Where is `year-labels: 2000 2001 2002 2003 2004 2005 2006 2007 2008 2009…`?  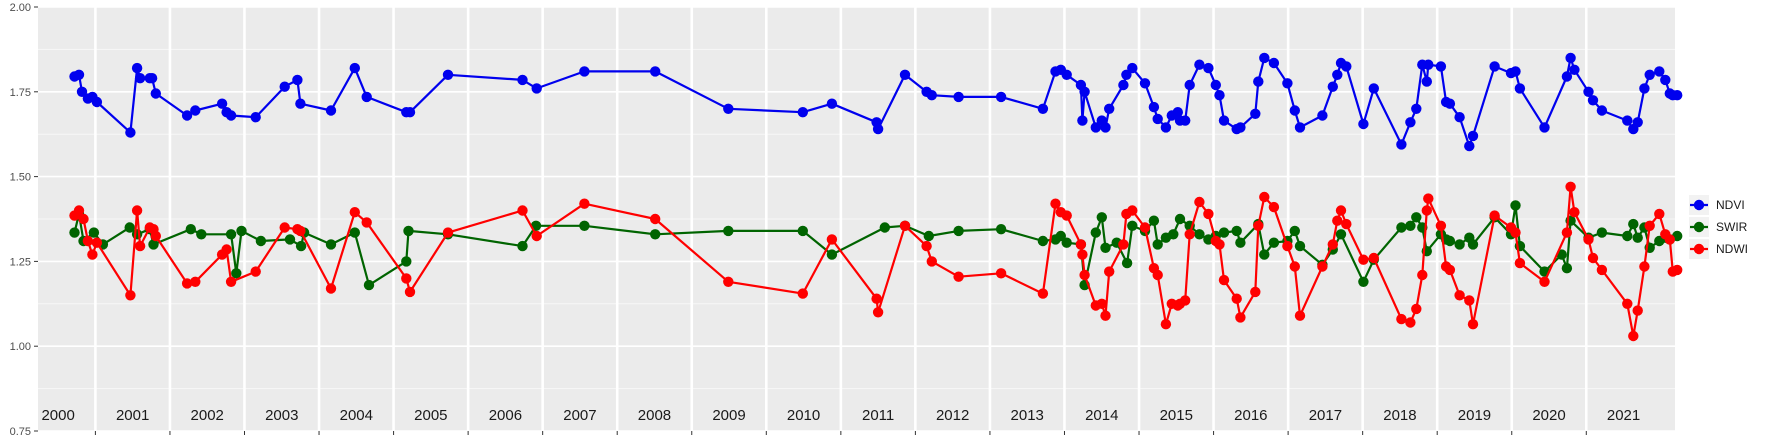 year-labels: 2000 2001 2002 2003 2004 2005 2006 2007 2008 2009… is located at coordinates (840, 415).